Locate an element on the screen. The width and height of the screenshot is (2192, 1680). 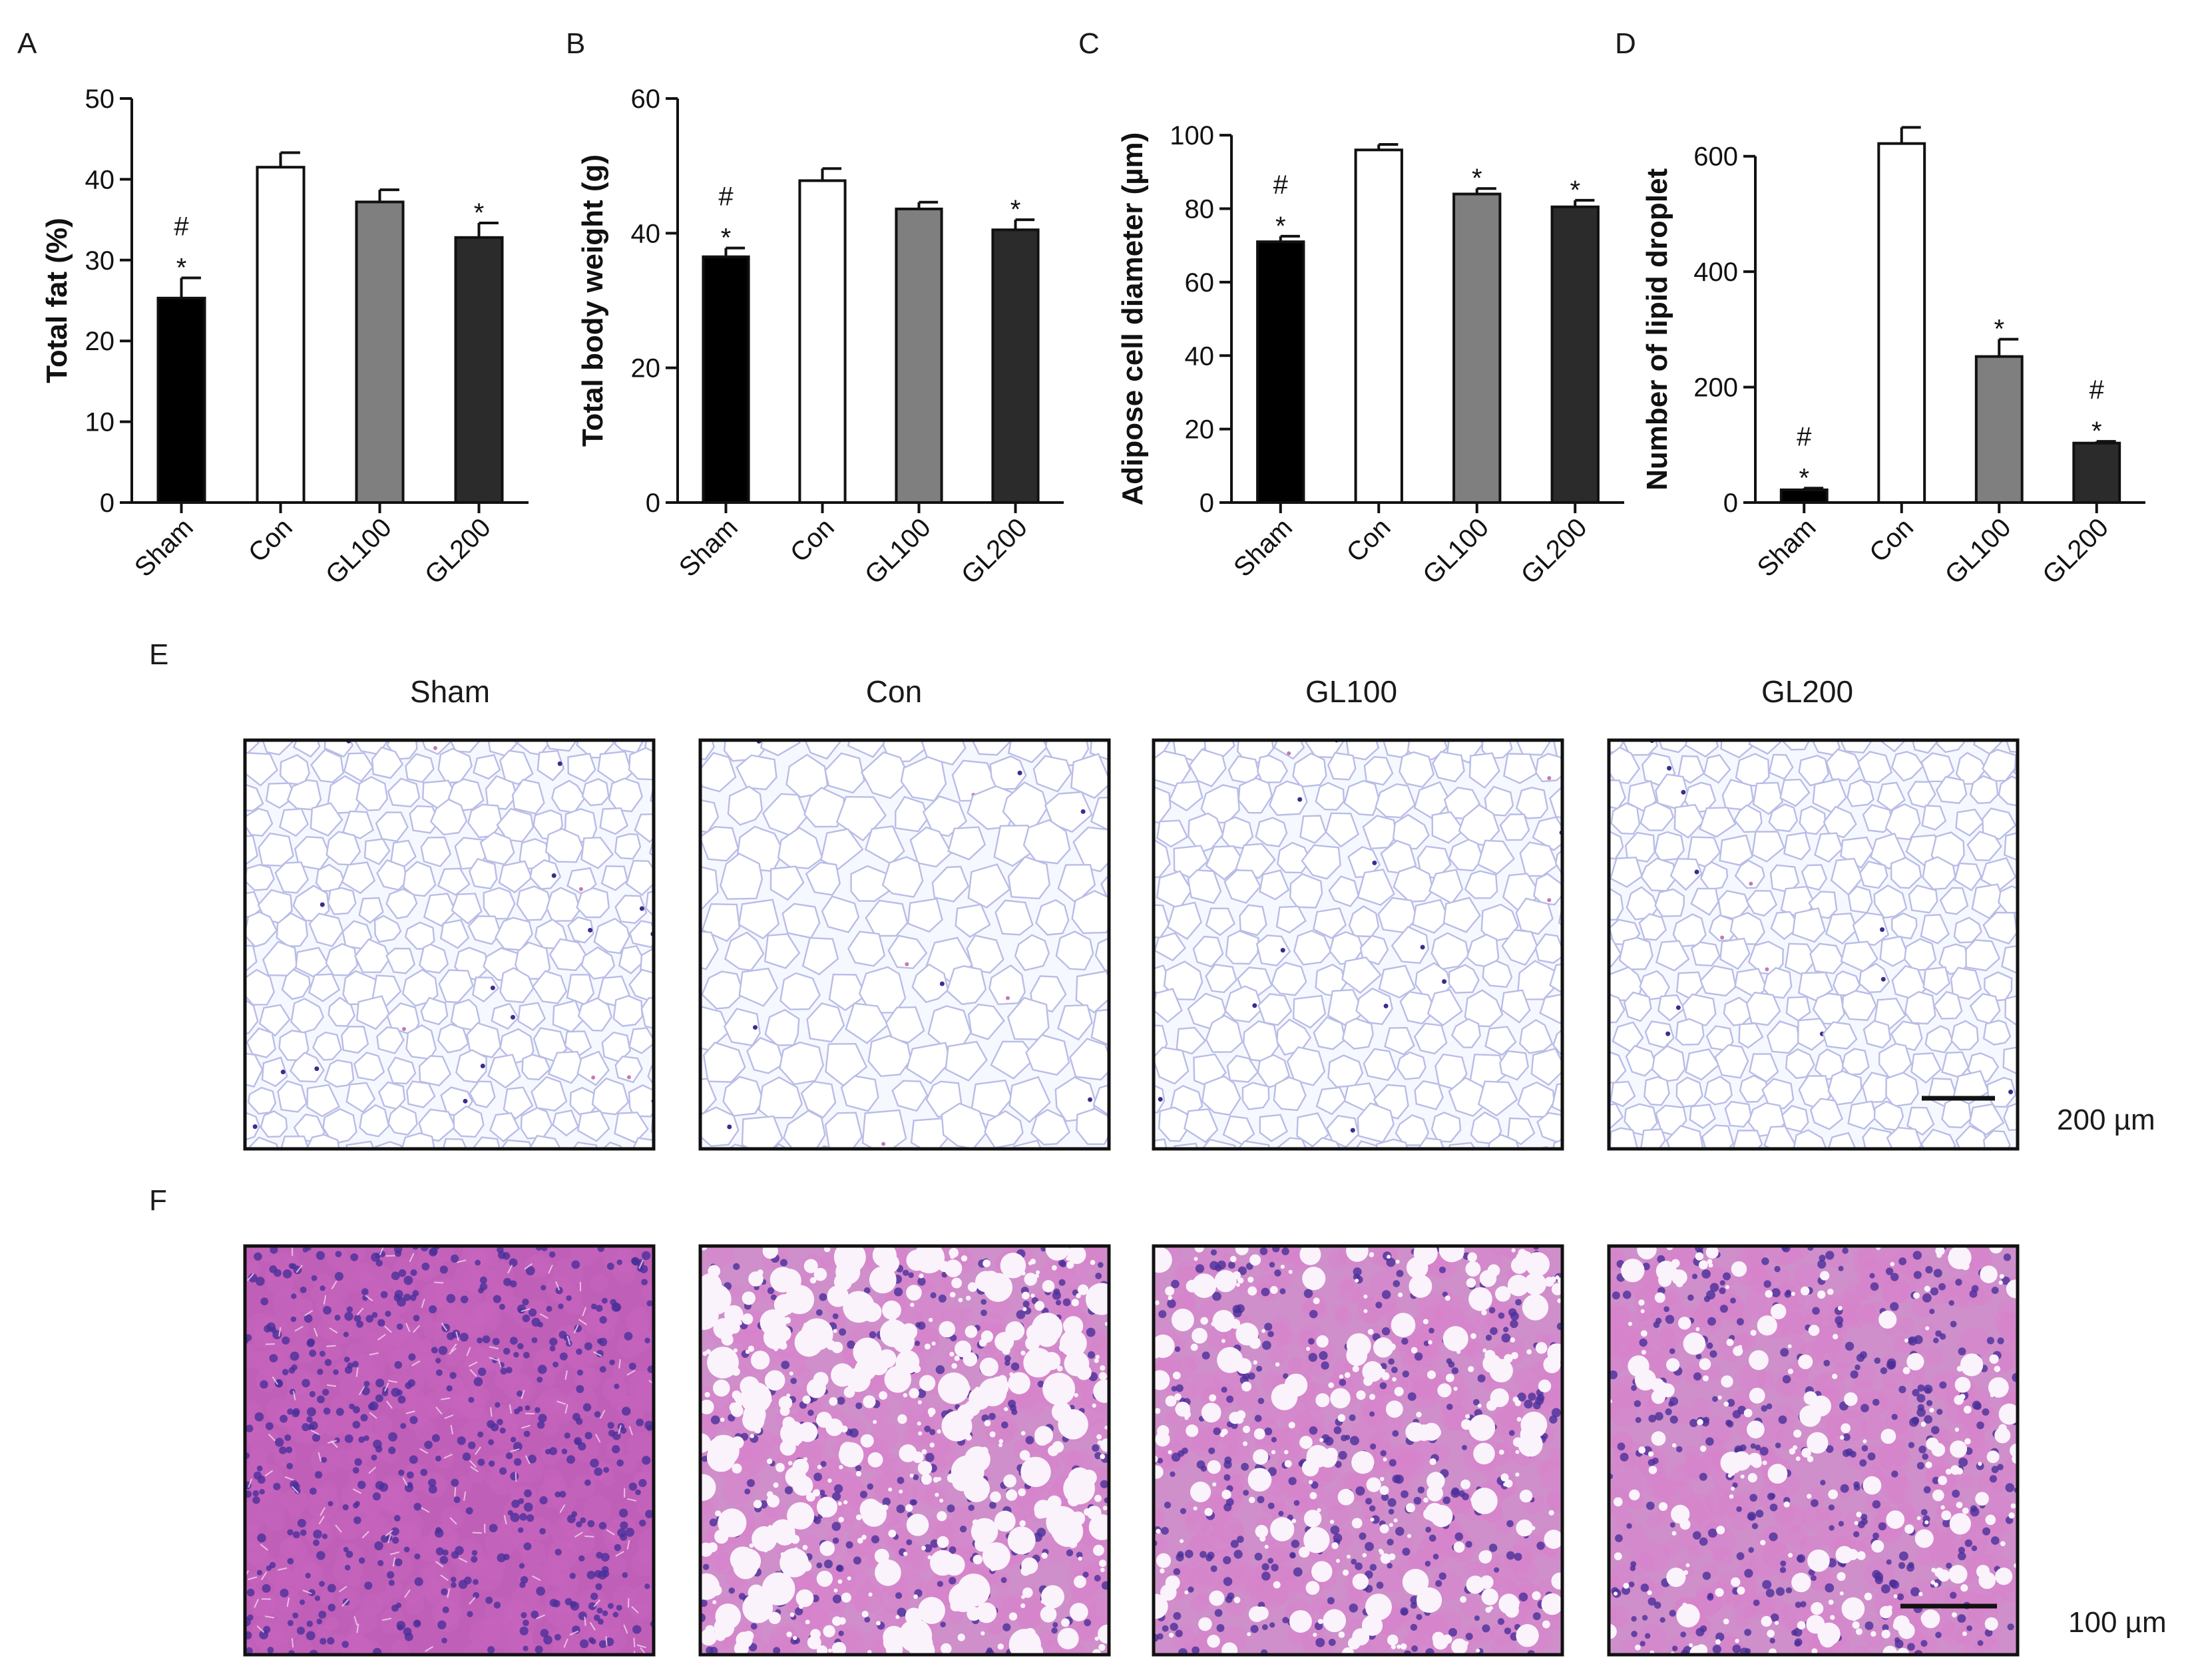
panel-letter-c: C is located at coordinates (1089, 43).